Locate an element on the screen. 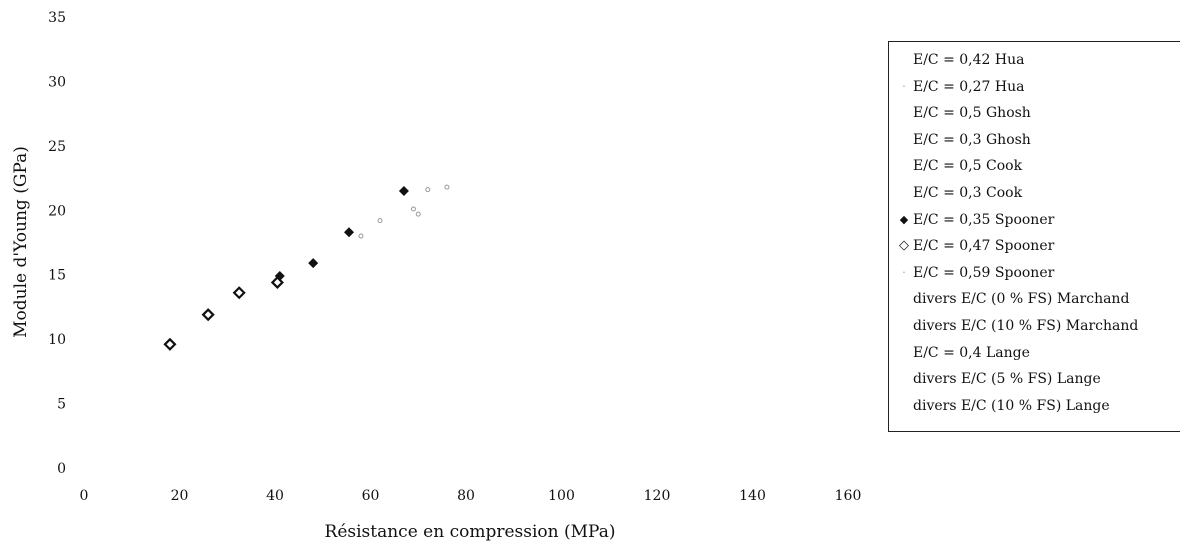 Image resolution: width=1180 pixels, height=543 pixels. y-tick-label: 30 is located at coordinates (57, 82).